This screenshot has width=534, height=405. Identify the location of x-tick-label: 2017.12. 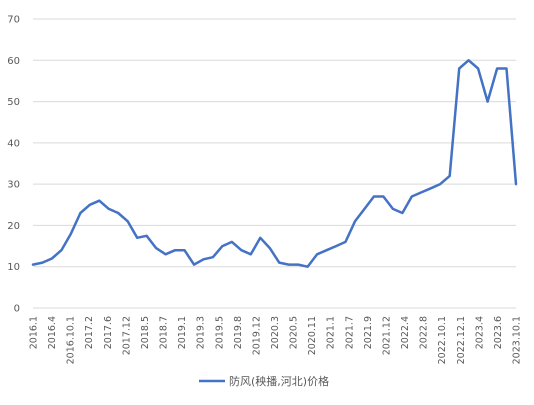
(126, 335).